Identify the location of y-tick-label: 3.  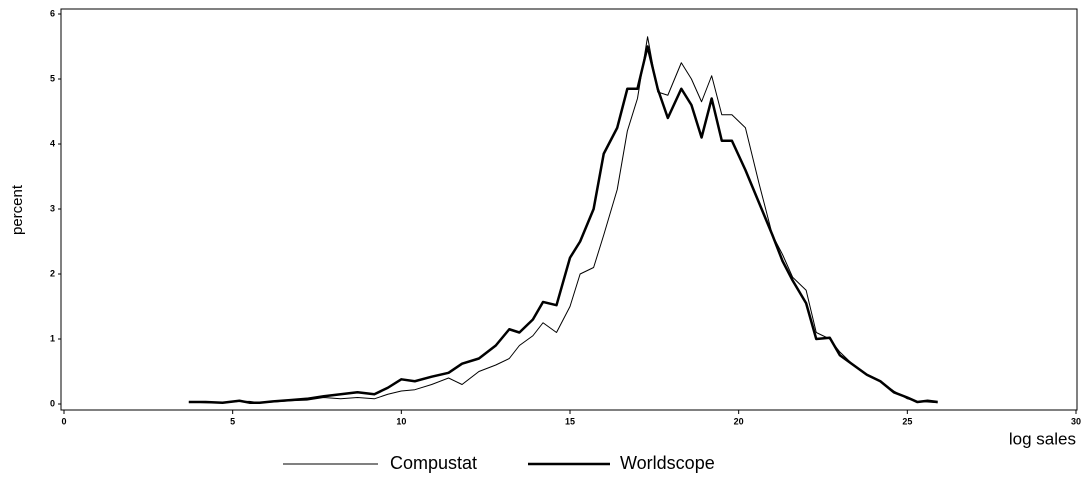
(52, 208).